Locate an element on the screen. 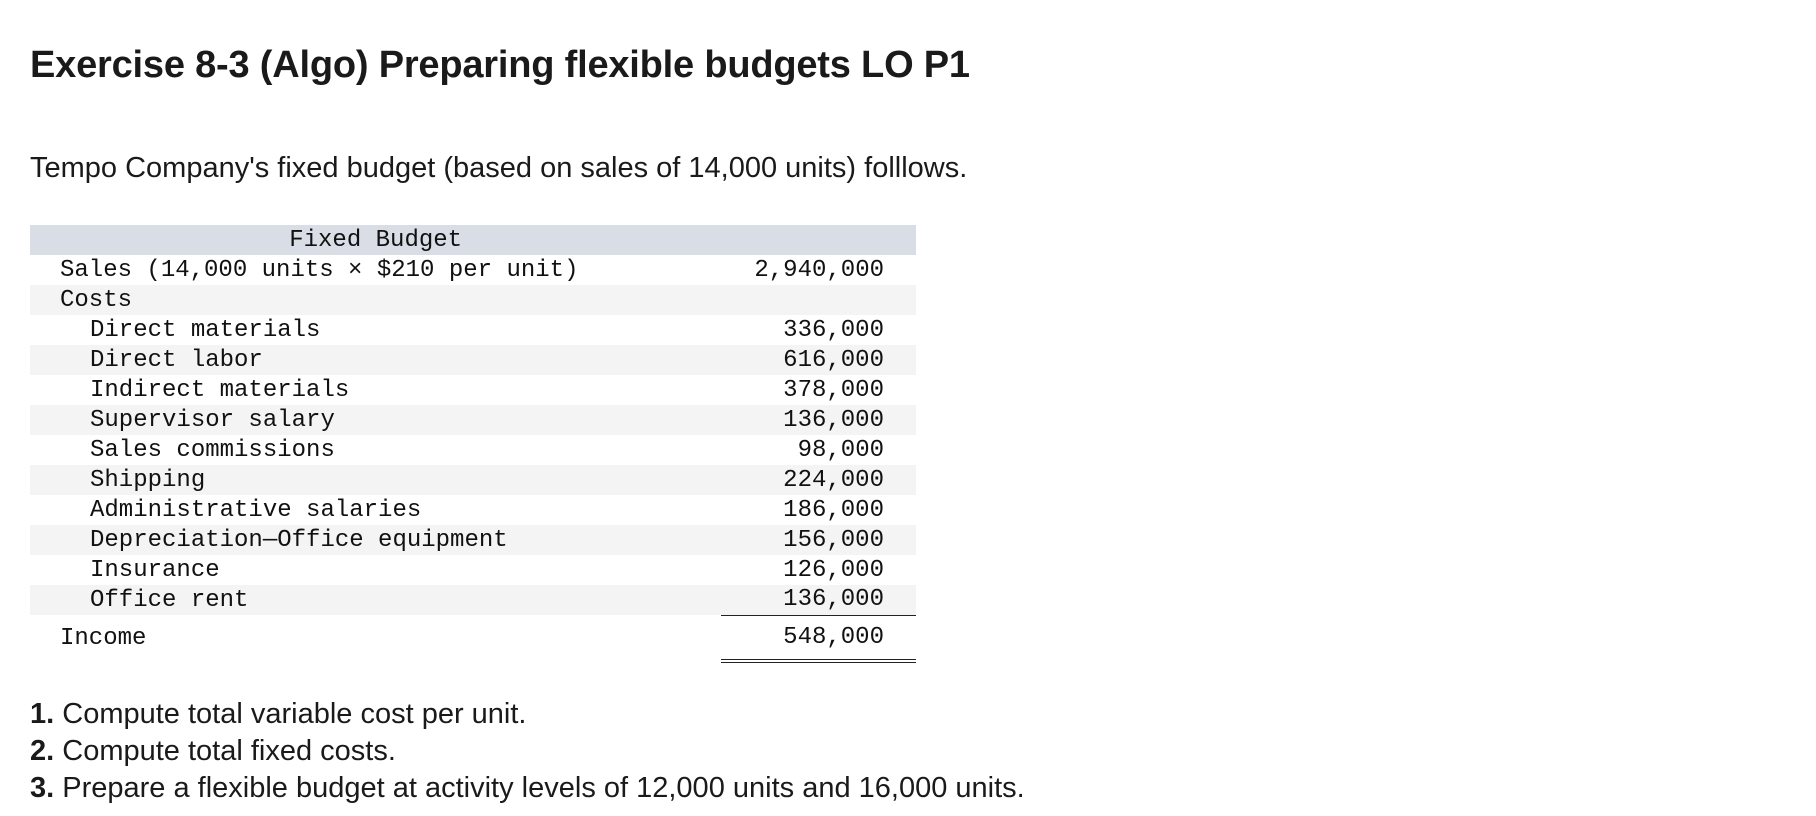 Image resolution: width=1816 pixels, height=816 pixels. cost-label: Indirect materials is located at coordinates (220, 390).